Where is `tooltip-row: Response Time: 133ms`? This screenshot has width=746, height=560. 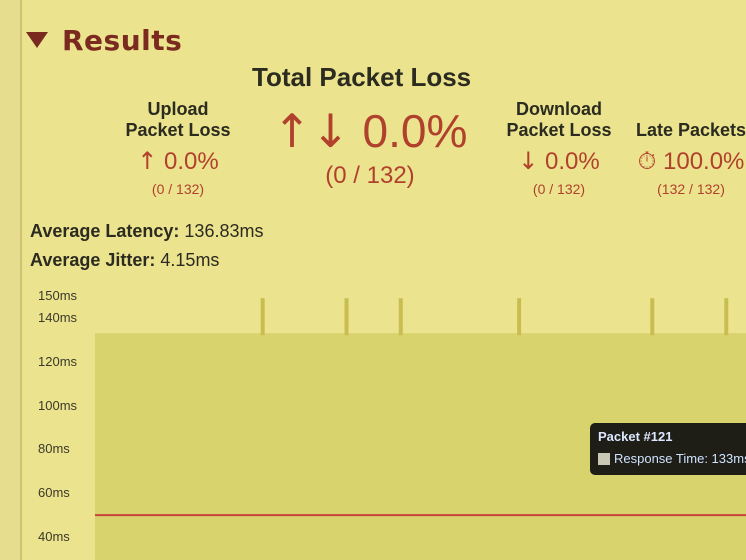 tooltip-row: Response Time: 133ms is located at coordinates (672, 458).